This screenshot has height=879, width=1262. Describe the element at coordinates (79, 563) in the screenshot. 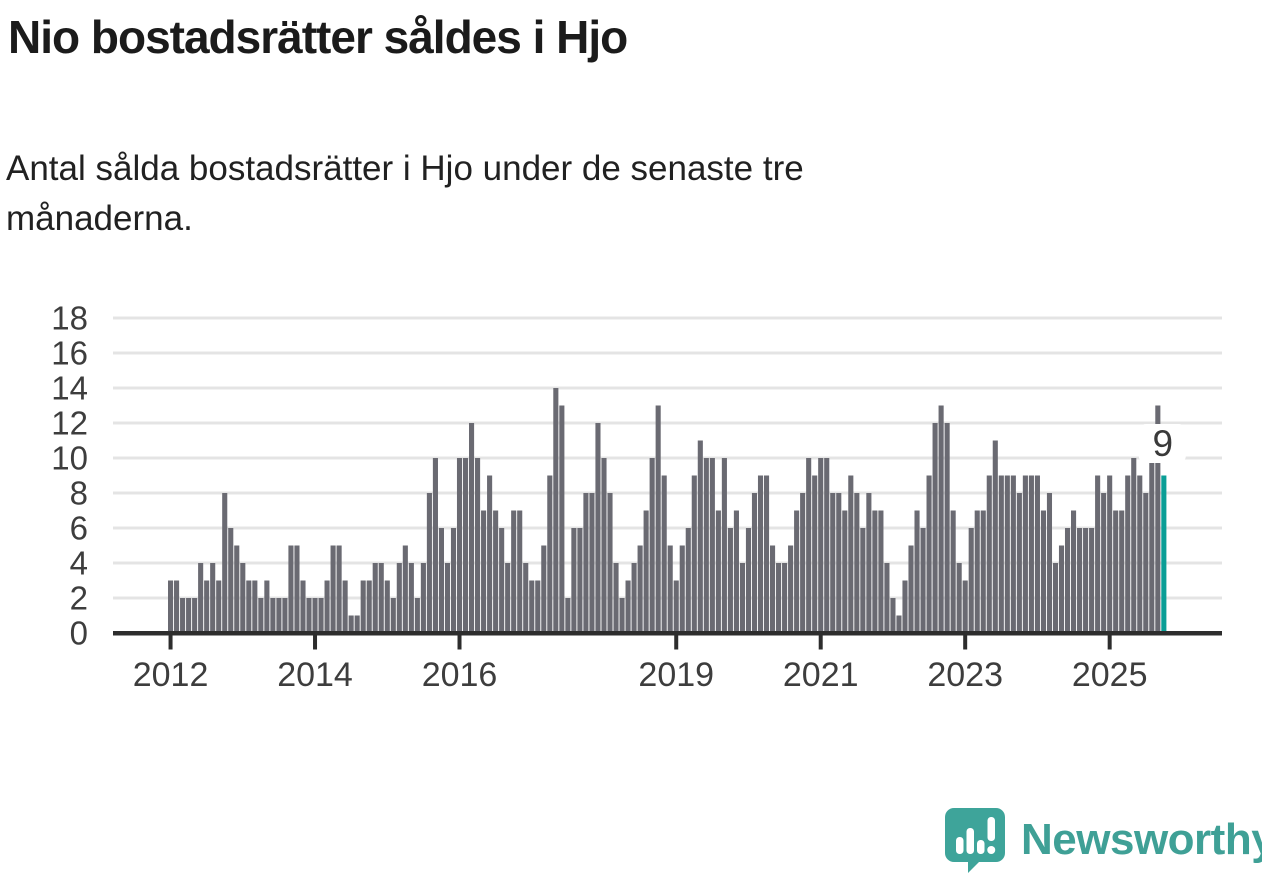

I see `y-axis-label: 4` at that location.